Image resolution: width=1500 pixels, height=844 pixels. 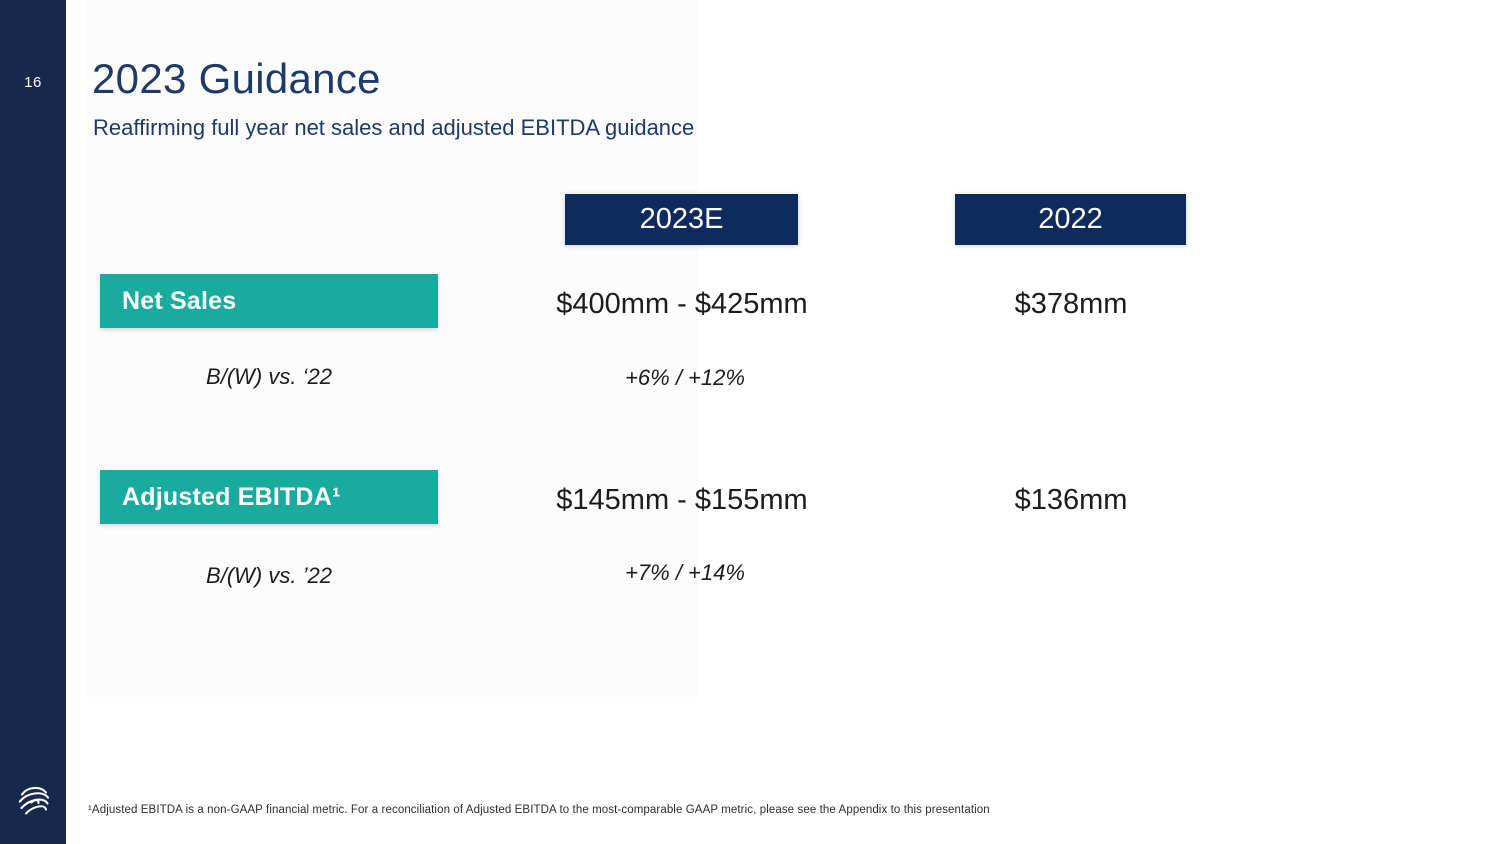 I want to click on adjusted-ebitda-comparison-label: B/(W) vs. ’22, so click(x=269, y=575).